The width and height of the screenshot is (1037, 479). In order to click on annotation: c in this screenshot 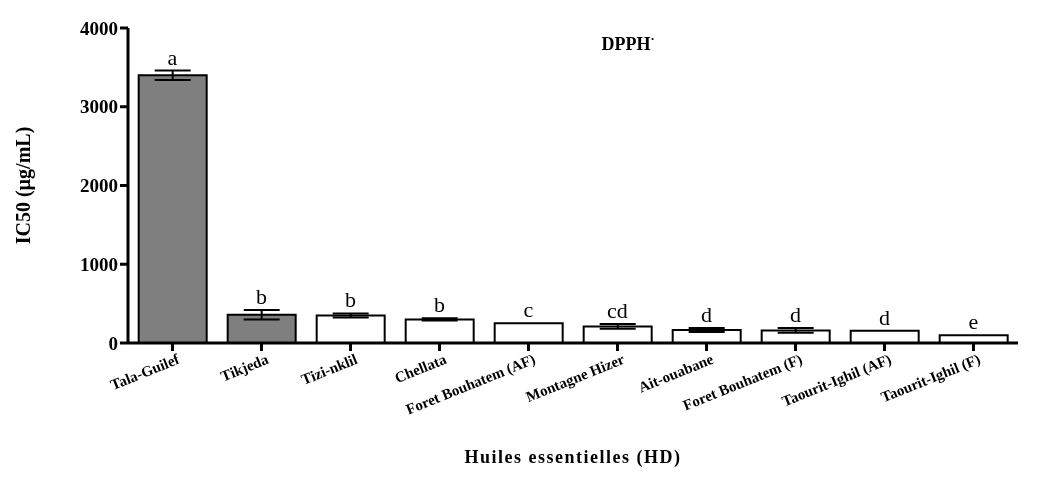, I will do `click(528, 310)`.